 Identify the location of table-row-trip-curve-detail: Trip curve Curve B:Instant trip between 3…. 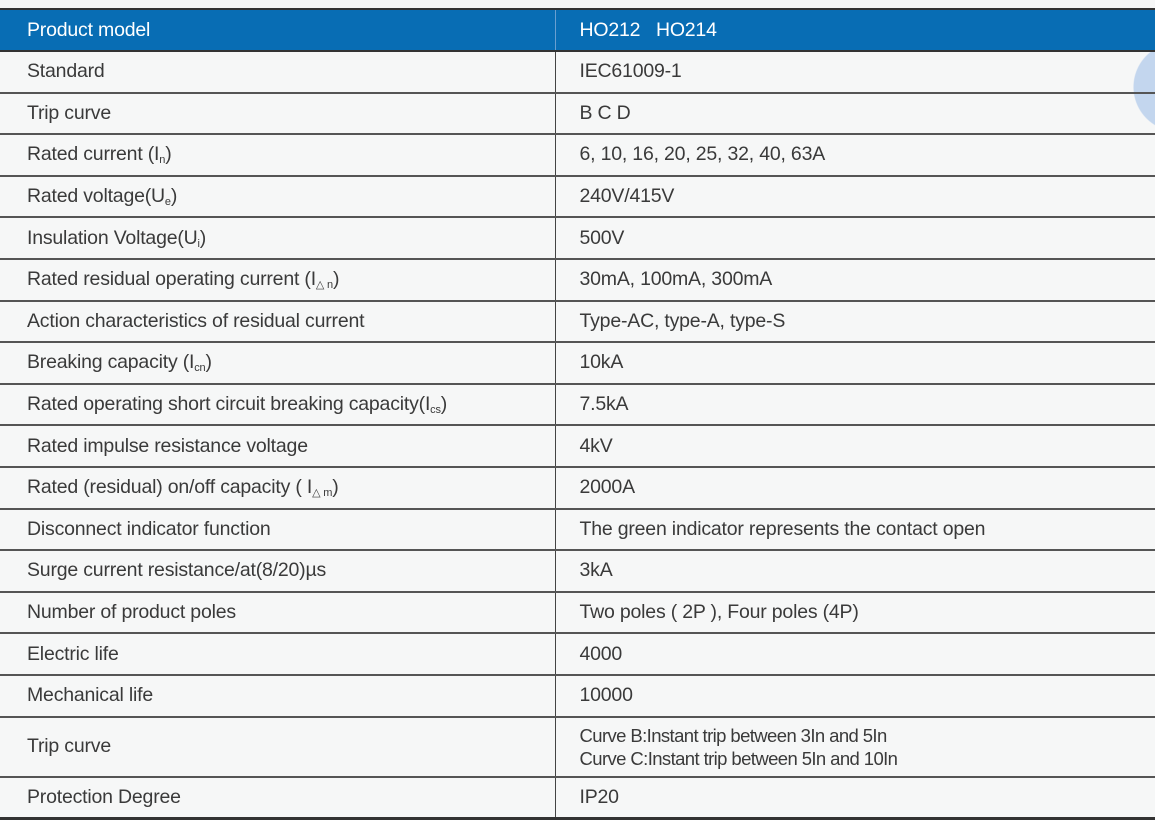
(577, 747).